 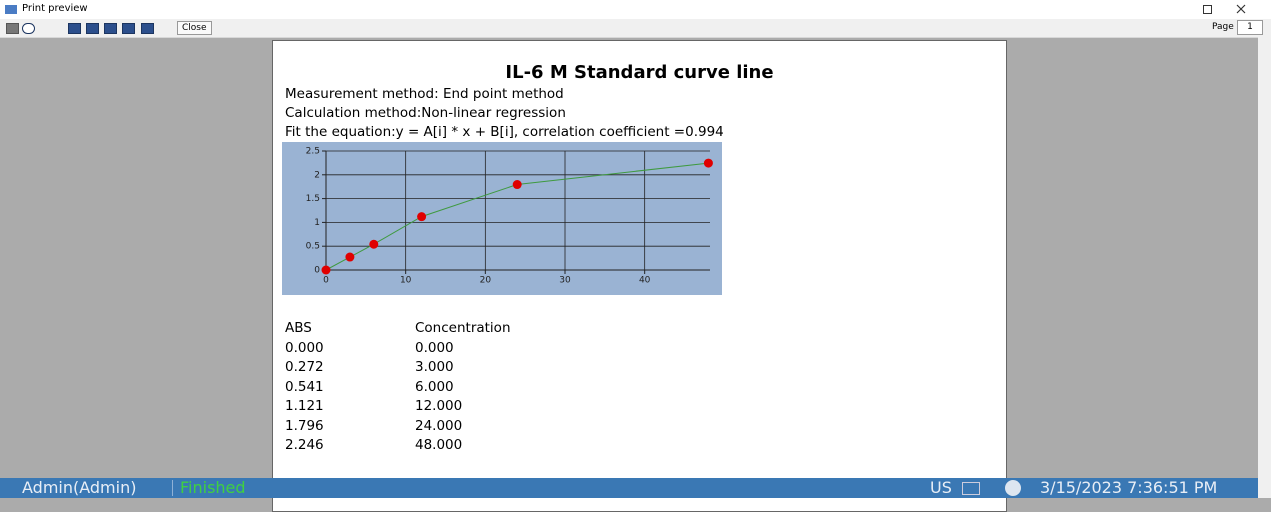 What do you see at coordinates (326, 281) in the screenshot?
I see `x-tick-label: 0` at bounding box center [326, 281].